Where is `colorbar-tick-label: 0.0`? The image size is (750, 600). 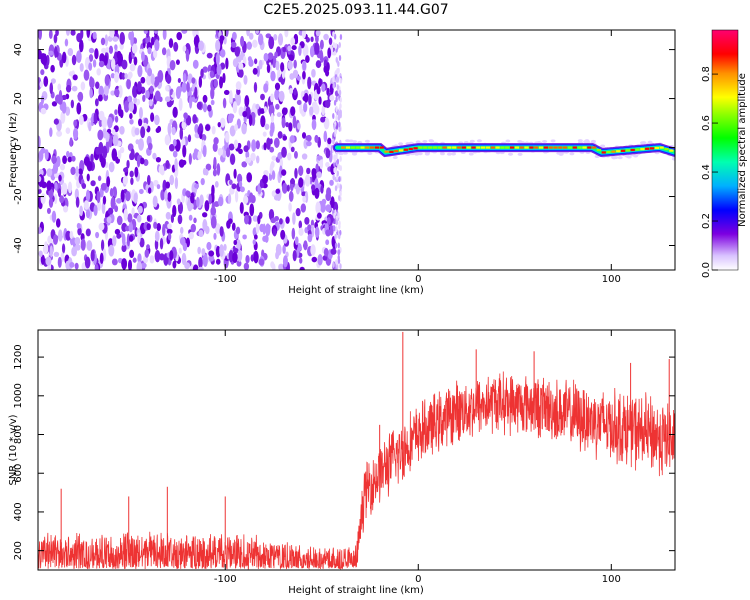
colorbar-tick-label: 0.0 is located at coordinates (706, 270).